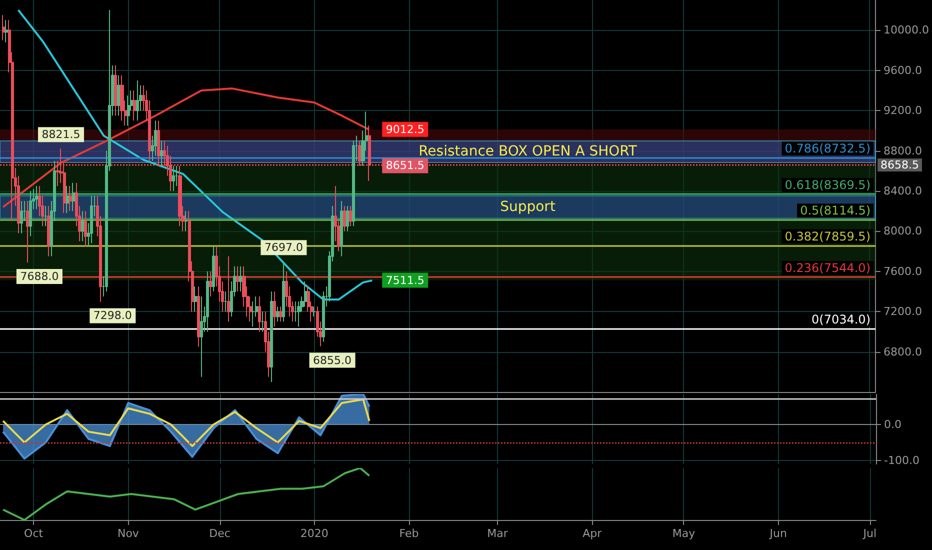  What do you see at coordinates (841, 319) in the screenshot?
I see `ref-line-label: 0(7034.0)` at bounding box center [841, 319].